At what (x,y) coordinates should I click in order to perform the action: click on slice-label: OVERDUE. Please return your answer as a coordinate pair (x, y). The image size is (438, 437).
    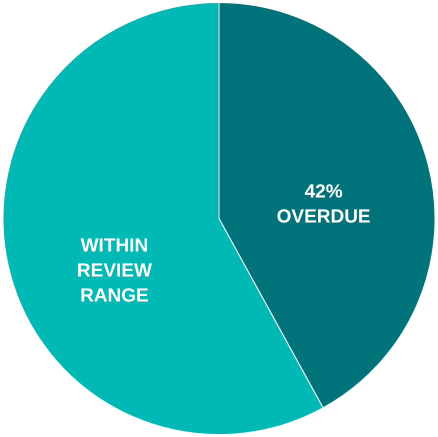
    Looking at the image, I should click on (323, 217).